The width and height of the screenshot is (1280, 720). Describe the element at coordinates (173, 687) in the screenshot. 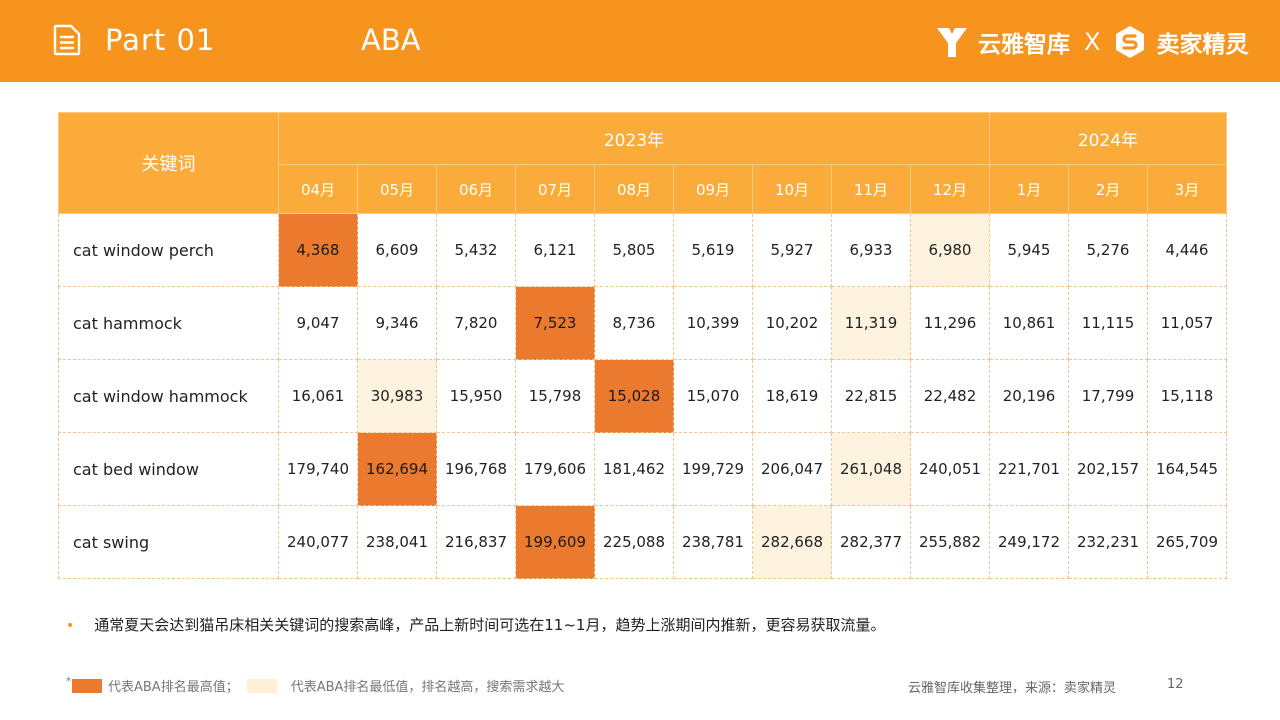

I see `legend-highest-label: 代表ABA排名最高值；` at that location.